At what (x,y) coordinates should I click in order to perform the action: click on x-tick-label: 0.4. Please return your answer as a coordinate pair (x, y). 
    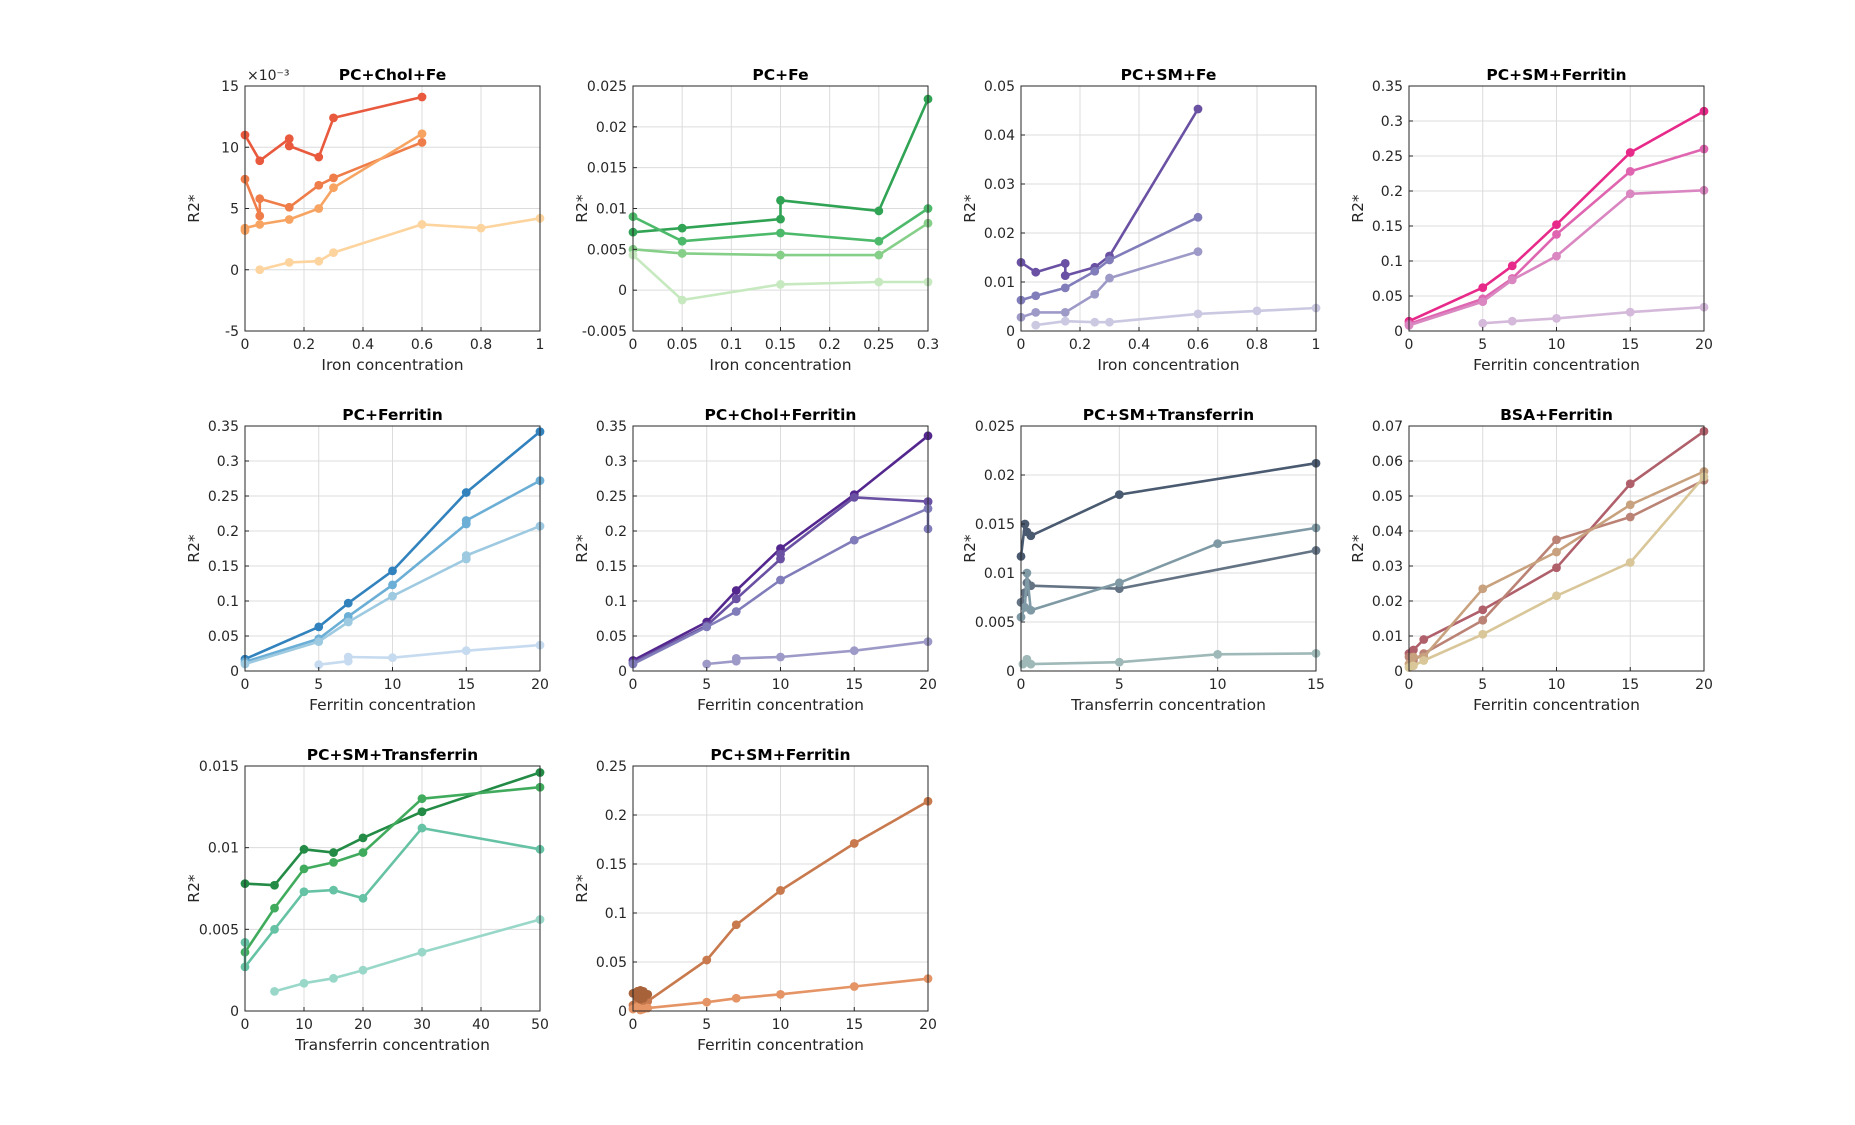
    Looking at the image, I should click on (363, 345).